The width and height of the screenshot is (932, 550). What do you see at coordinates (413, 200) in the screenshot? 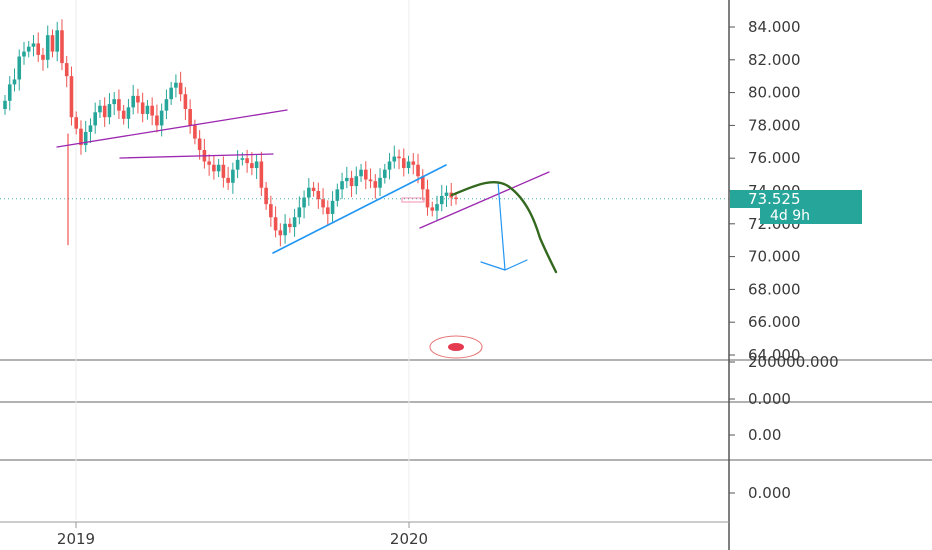
I see `price-marker` at bounding box center [413, 200].